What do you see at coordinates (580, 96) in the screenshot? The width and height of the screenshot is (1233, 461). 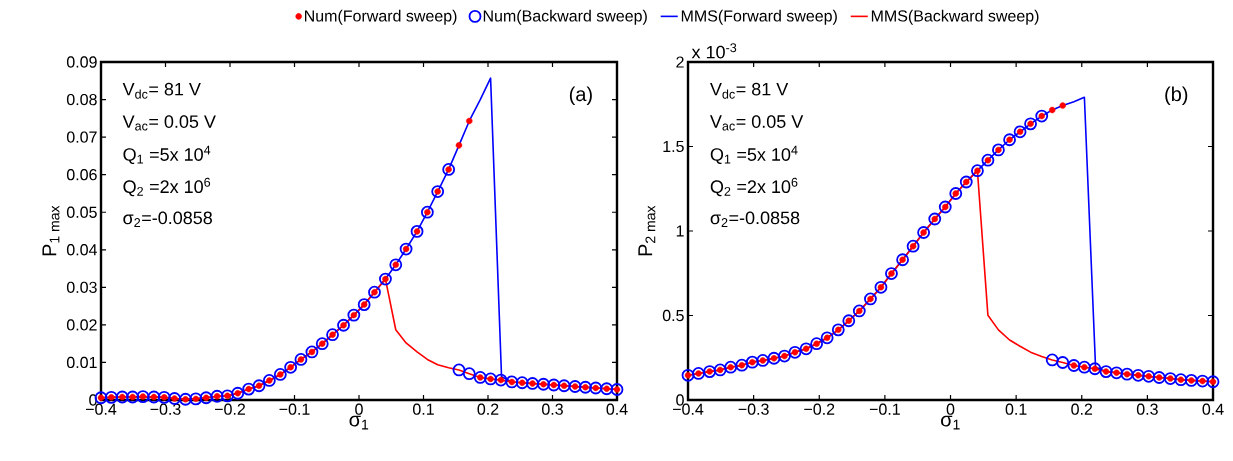 I see `annotation: (a)` at bounding box center [580, 96].